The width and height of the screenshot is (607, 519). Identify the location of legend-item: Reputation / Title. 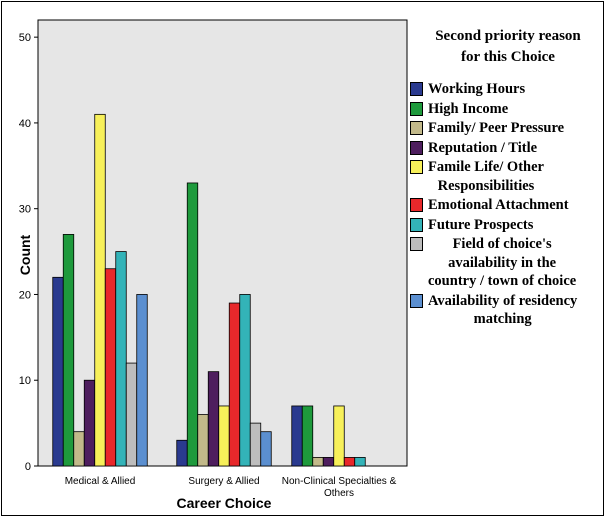
(508, 148).